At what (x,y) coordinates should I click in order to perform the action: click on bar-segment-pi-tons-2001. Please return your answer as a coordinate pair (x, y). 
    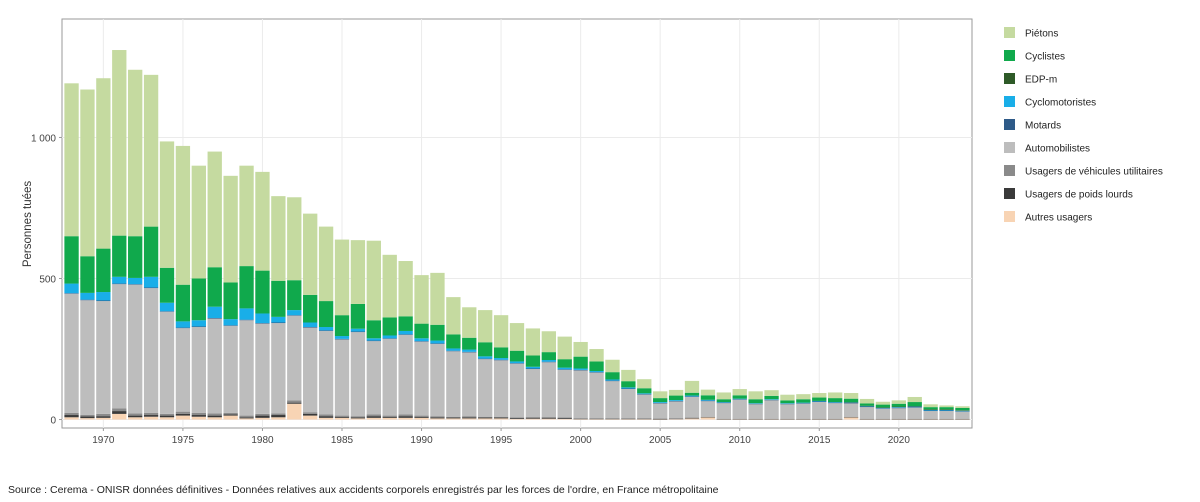
    Looking at the image, I should click on (596, 355).